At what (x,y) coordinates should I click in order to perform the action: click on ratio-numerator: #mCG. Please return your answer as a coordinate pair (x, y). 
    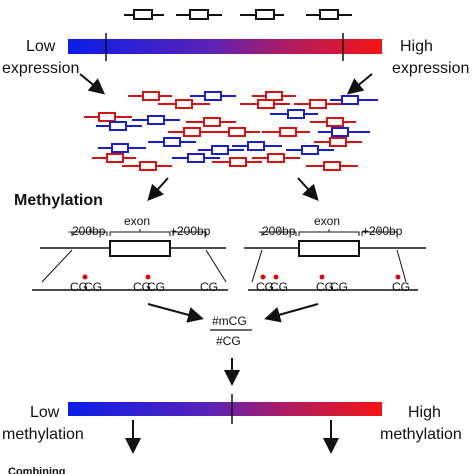
    Looking at the image, I should click on (229, 321).